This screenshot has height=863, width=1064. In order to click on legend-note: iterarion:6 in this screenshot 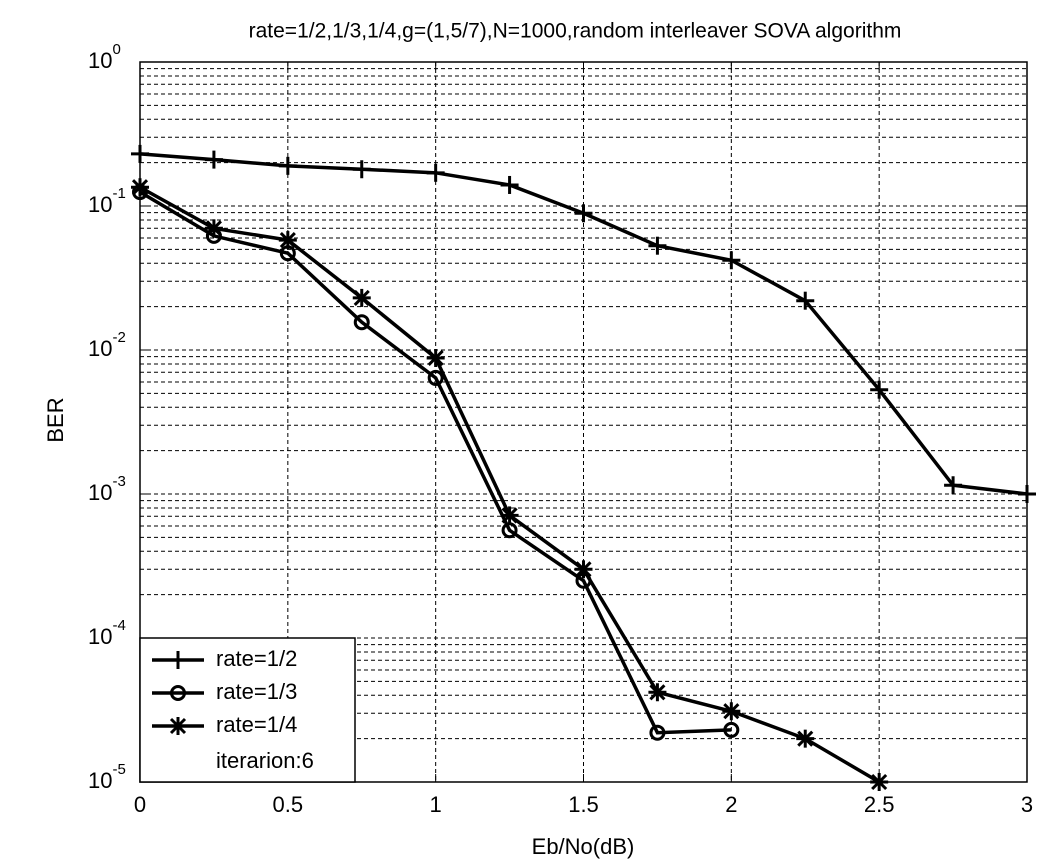, I will do `click(265, 760)`.